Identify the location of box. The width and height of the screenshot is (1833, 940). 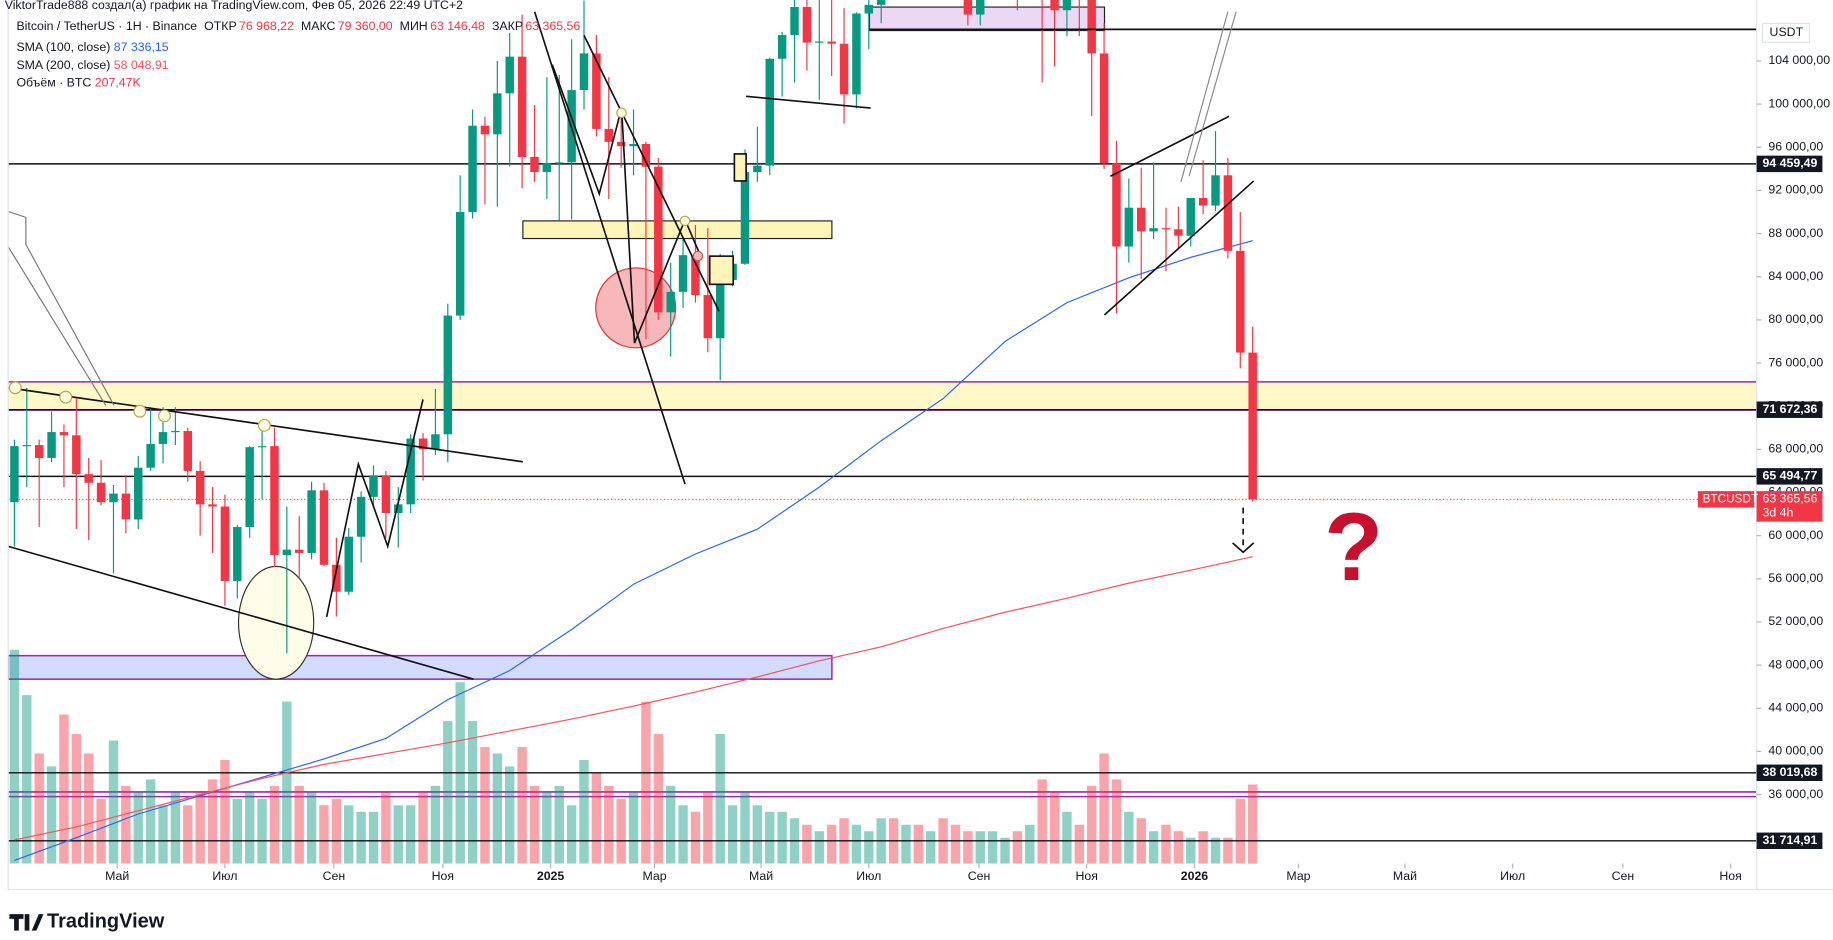
(721, 270).